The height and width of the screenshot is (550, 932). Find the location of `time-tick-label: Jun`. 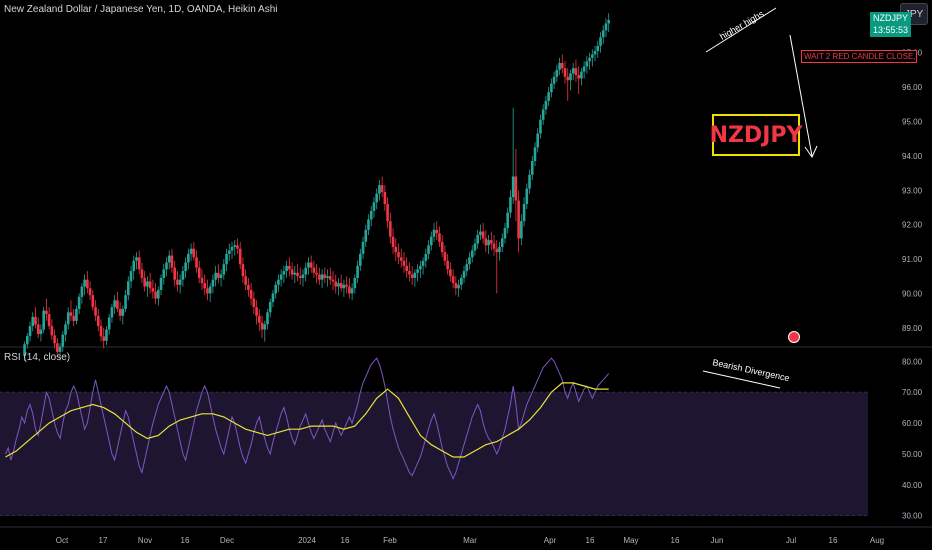

time-tick-label: Jun is located at coordinates (717, 540).